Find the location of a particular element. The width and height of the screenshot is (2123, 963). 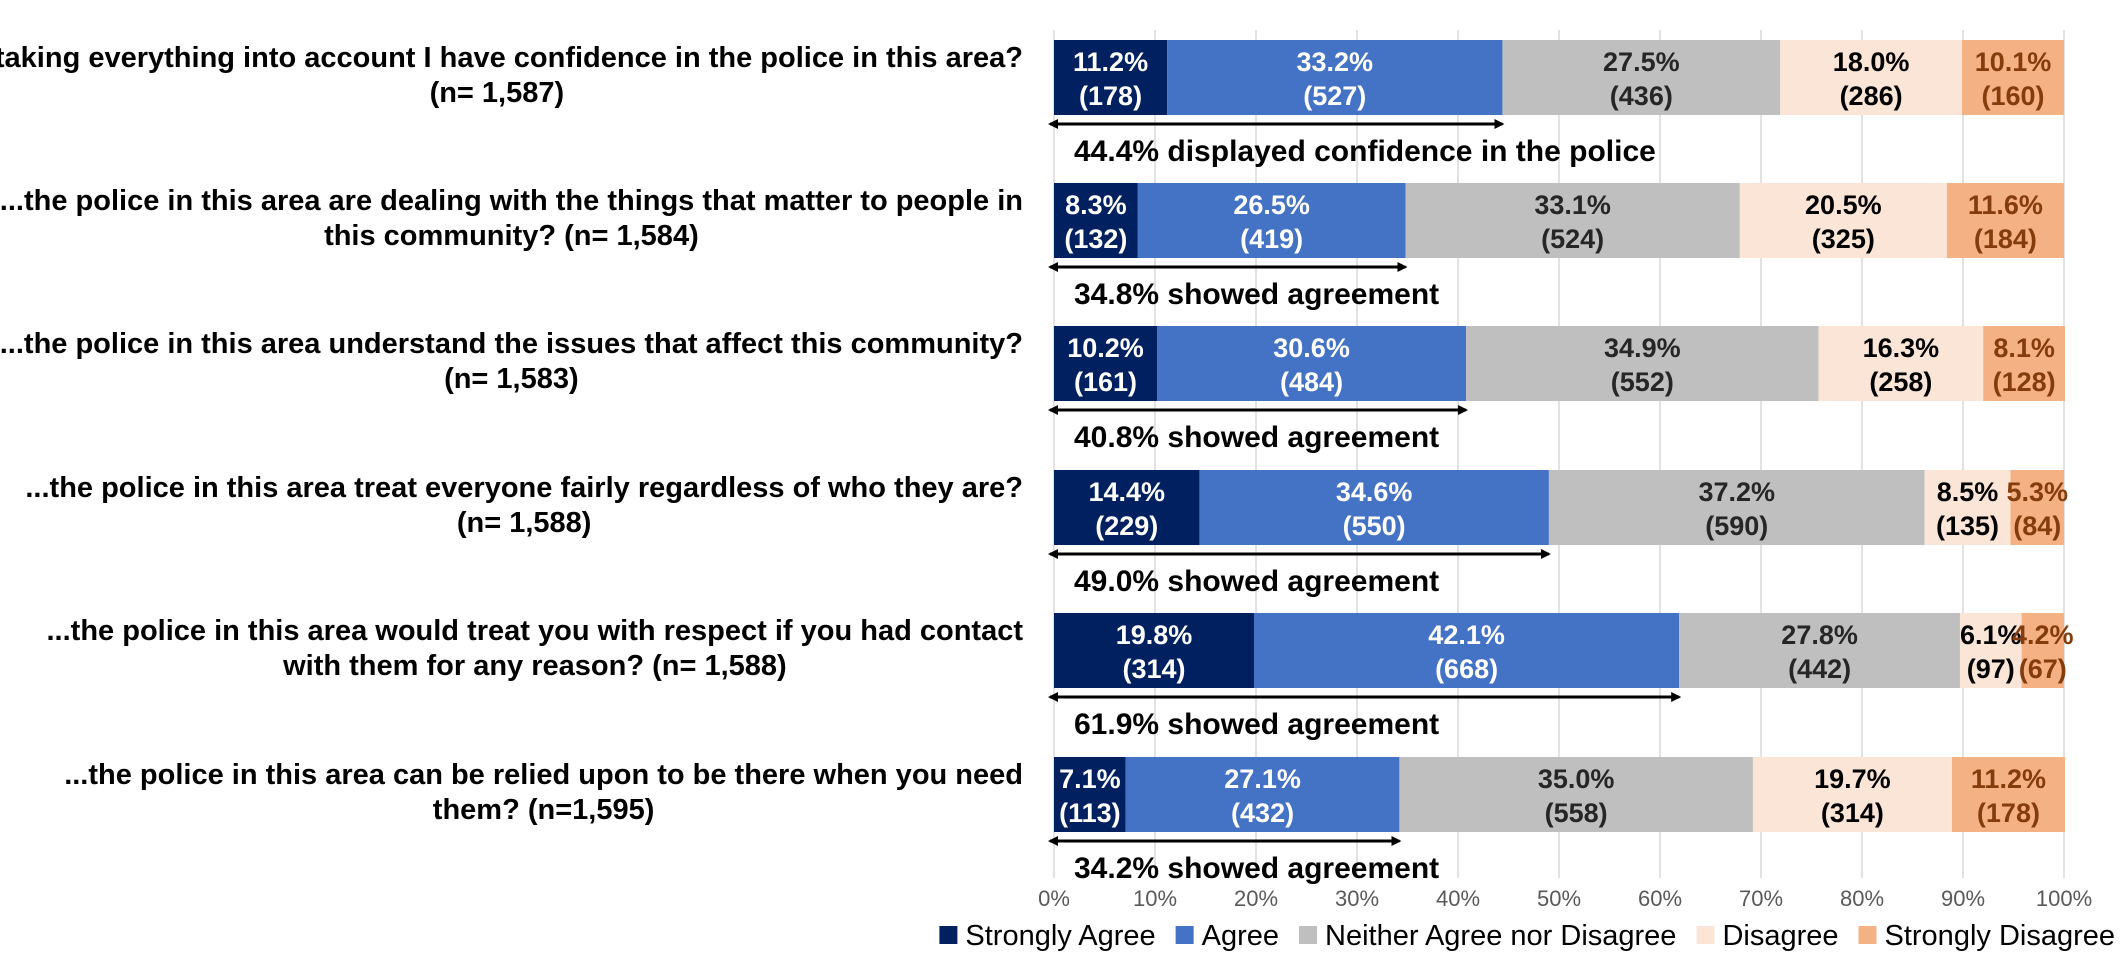

segment-pct-label: 14.4% is located at coordinates (1126, 492).